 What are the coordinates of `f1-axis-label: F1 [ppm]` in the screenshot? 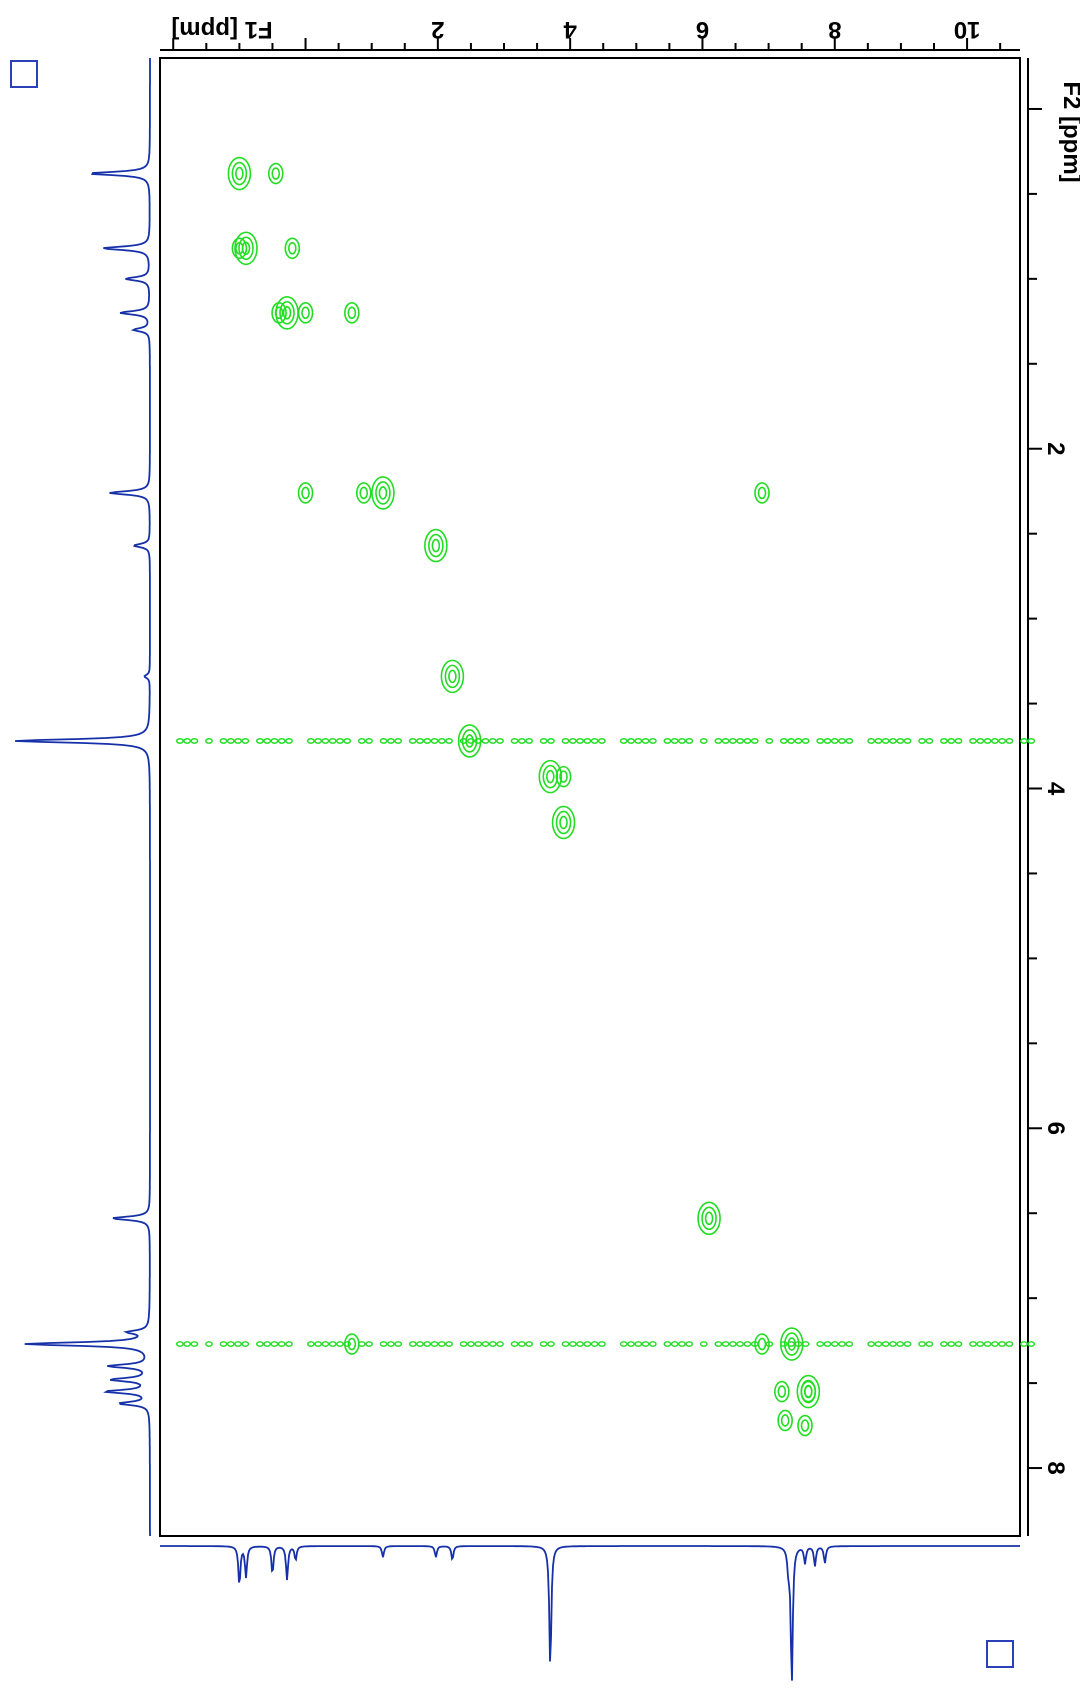 It's located at (221, 29).